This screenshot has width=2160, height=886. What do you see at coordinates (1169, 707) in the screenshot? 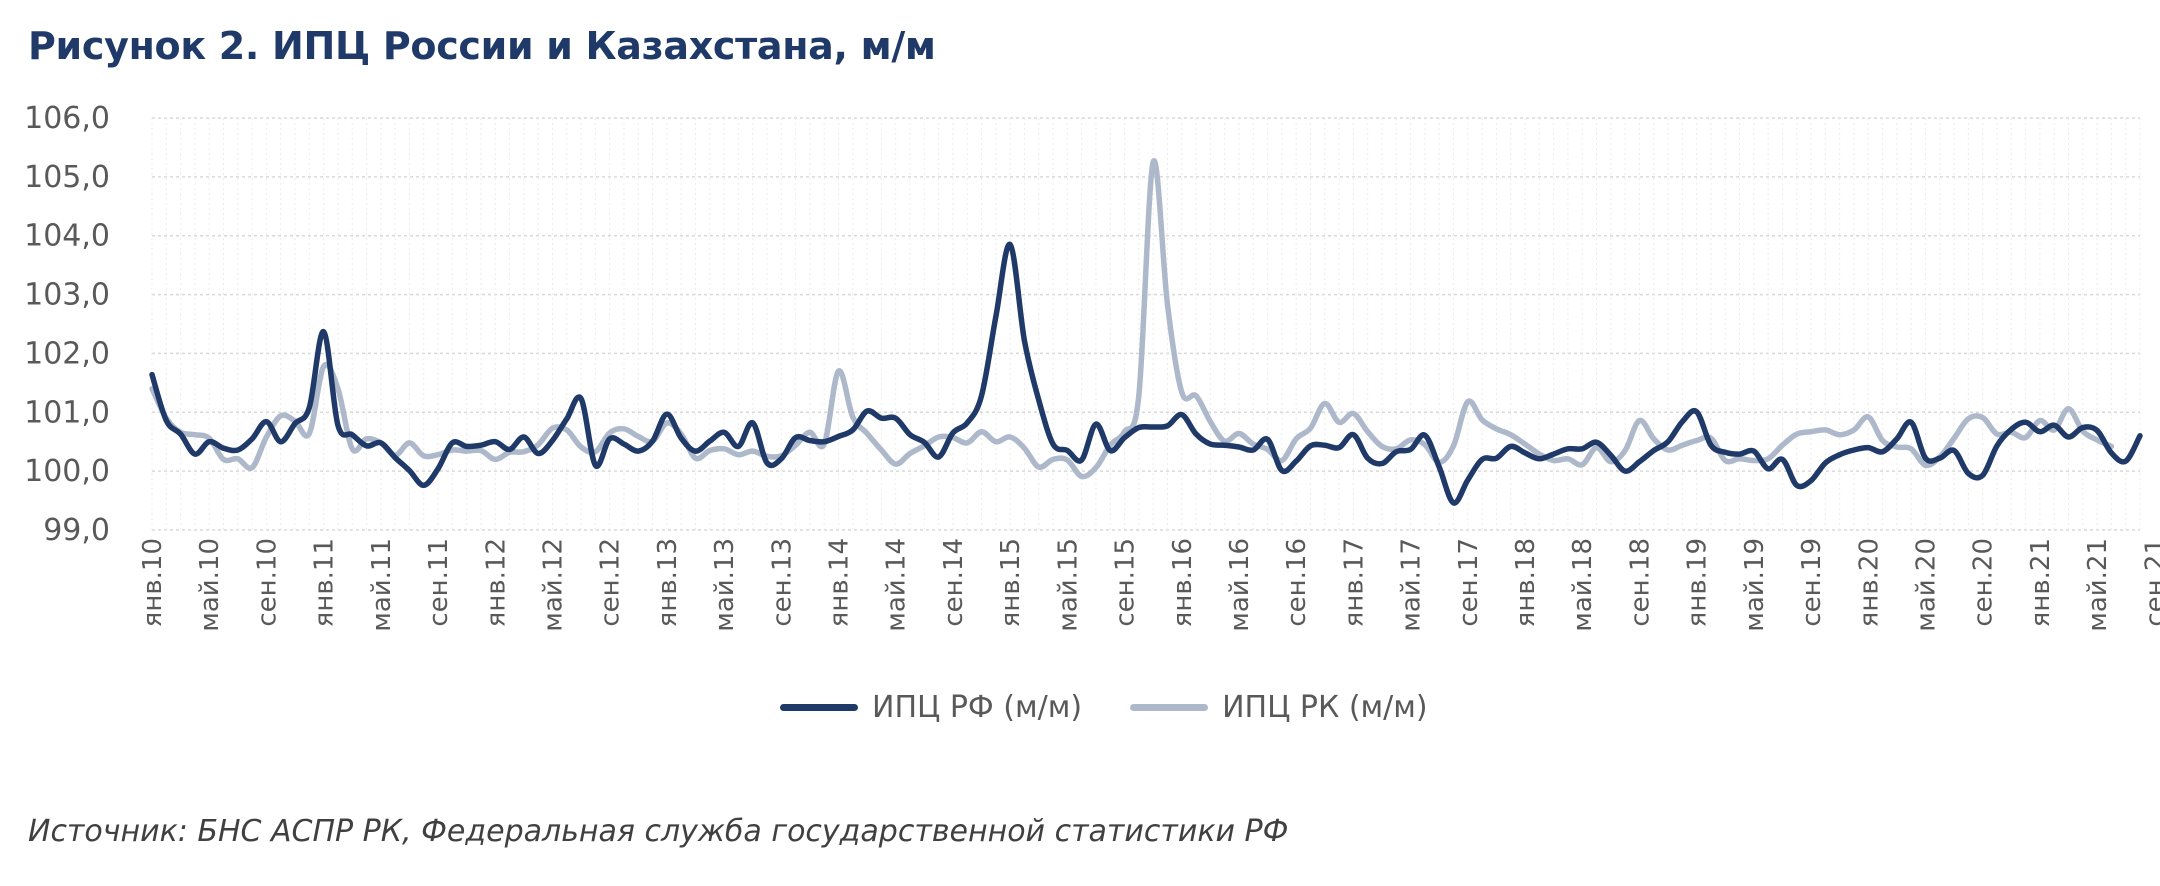
I see `legend-swatch-rk` at bounding box center [1169, 707].